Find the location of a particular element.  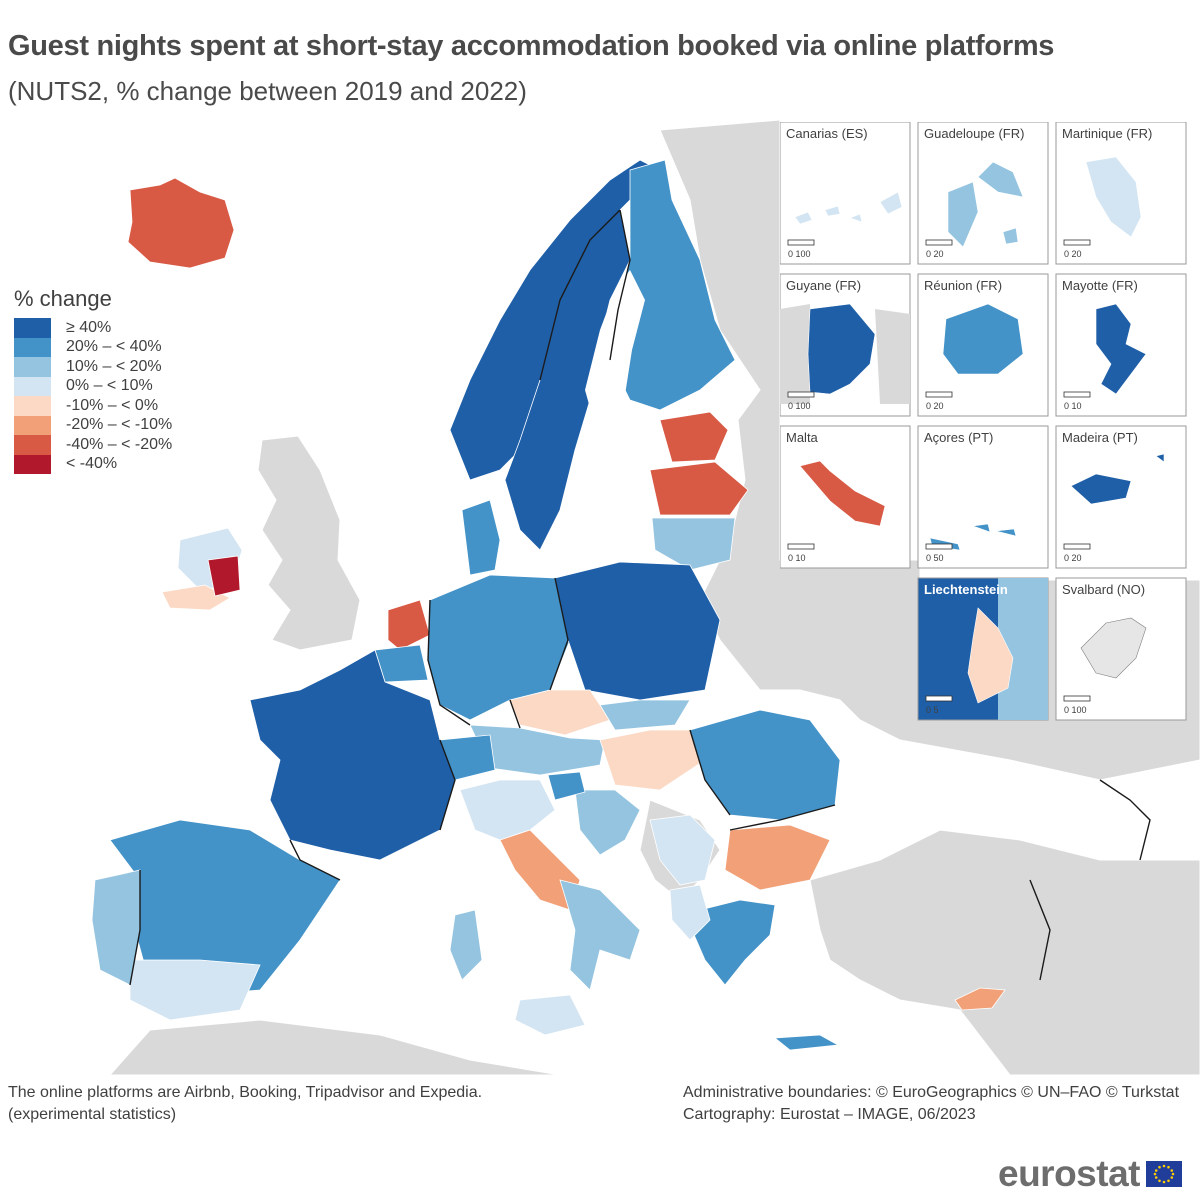

region-ireland-south is located at coordinates (196, 597).